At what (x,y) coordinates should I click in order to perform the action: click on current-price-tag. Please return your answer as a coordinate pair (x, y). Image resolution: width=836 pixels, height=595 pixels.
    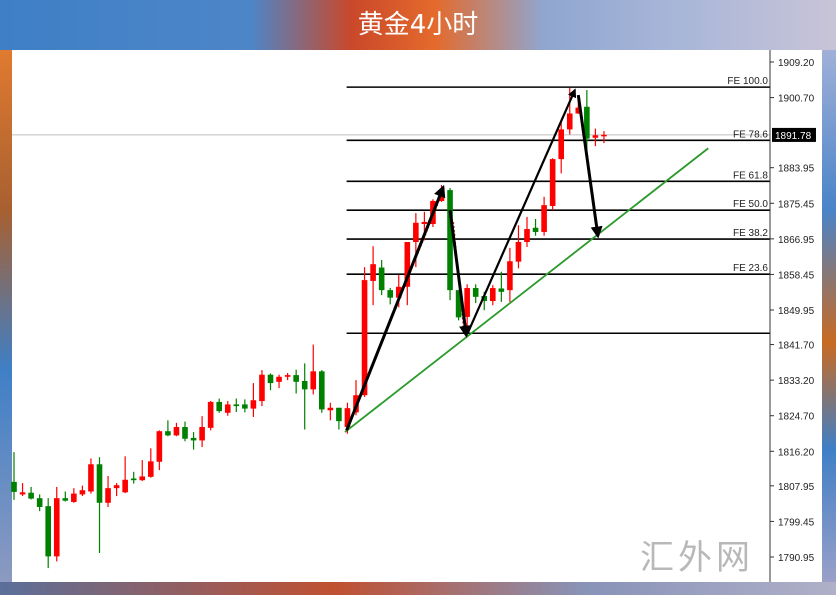
    Looking at the image, I should click on (794, 134).